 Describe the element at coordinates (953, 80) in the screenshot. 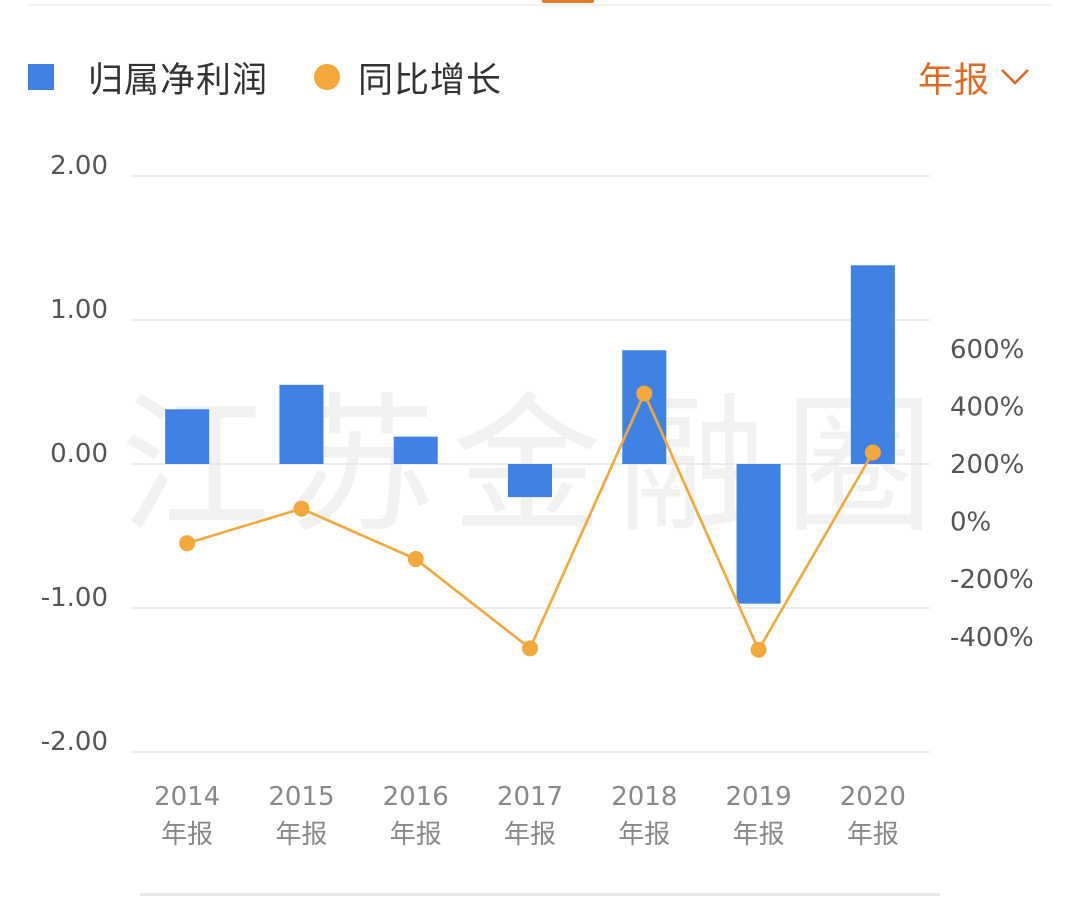

I see `period-dropdown-label: 年报` at that location.